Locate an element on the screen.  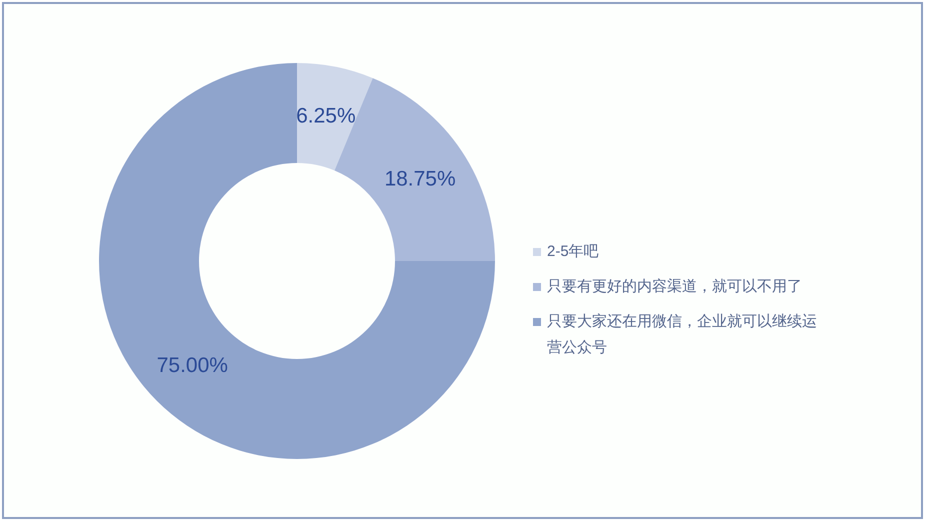
data-label: 18.75% is located at coordinates (420, 178).